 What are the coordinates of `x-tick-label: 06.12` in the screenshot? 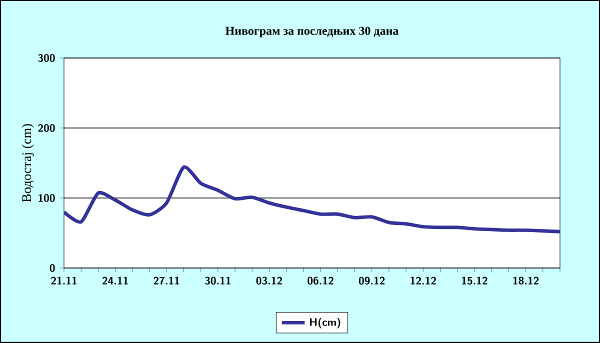 It's located at (321, 280).